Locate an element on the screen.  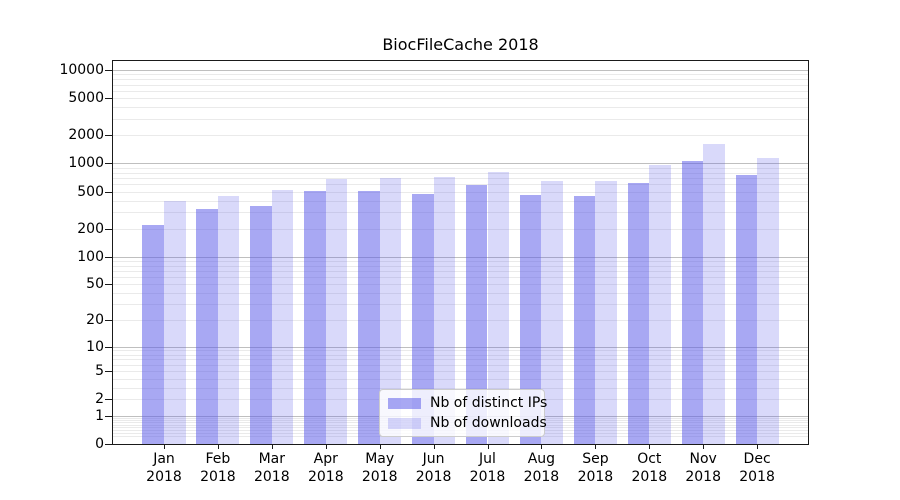
x-tick-month: Dec is located at coordinates (757, 459).